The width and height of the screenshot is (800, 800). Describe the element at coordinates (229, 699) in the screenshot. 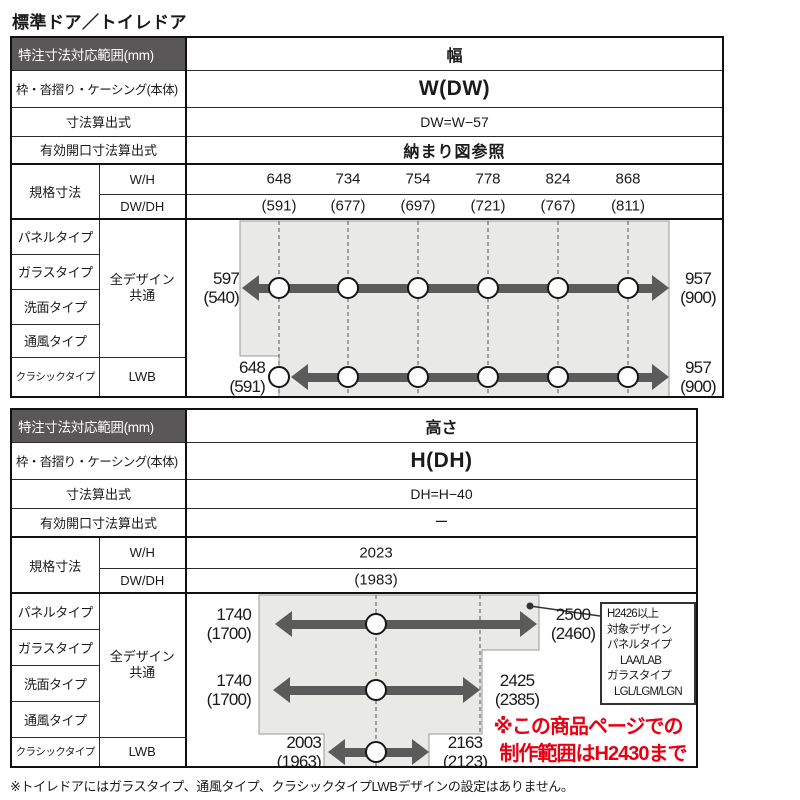

I see `min-sub-value: (1700)` at that location.